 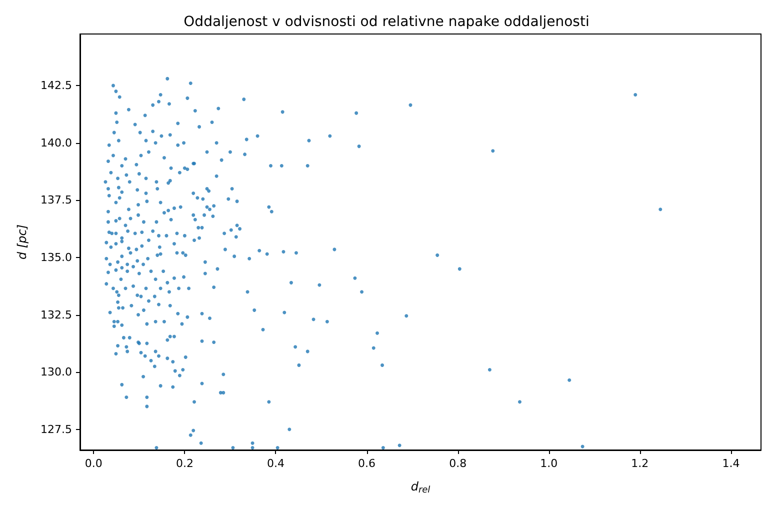 What do you see at coordinates (458, 463) in the screenshot?
I see `x-tick-label: 0.8` at bounding box center [458, 463].